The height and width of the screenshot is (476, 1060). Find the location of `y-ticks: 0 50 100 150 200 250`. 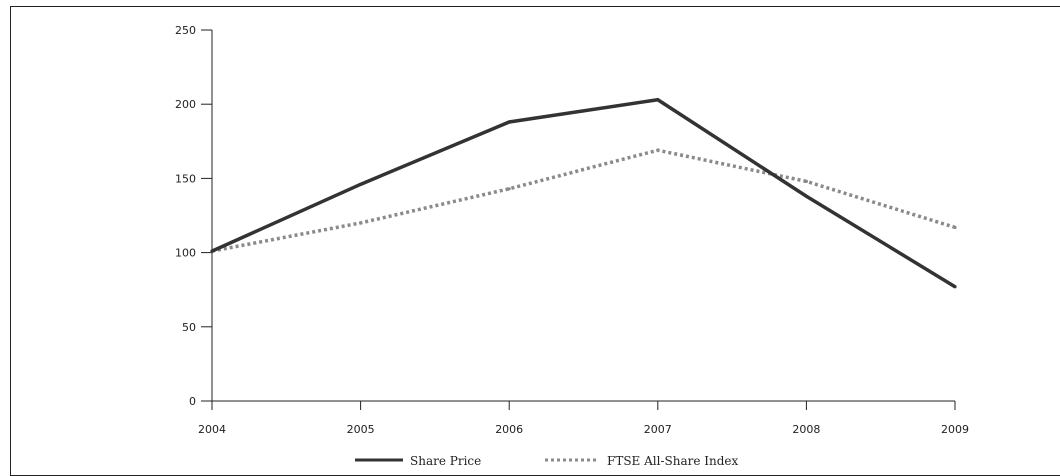

y-ticks: 0 50 100 150 200 250 is located at coordinates (193, 216).